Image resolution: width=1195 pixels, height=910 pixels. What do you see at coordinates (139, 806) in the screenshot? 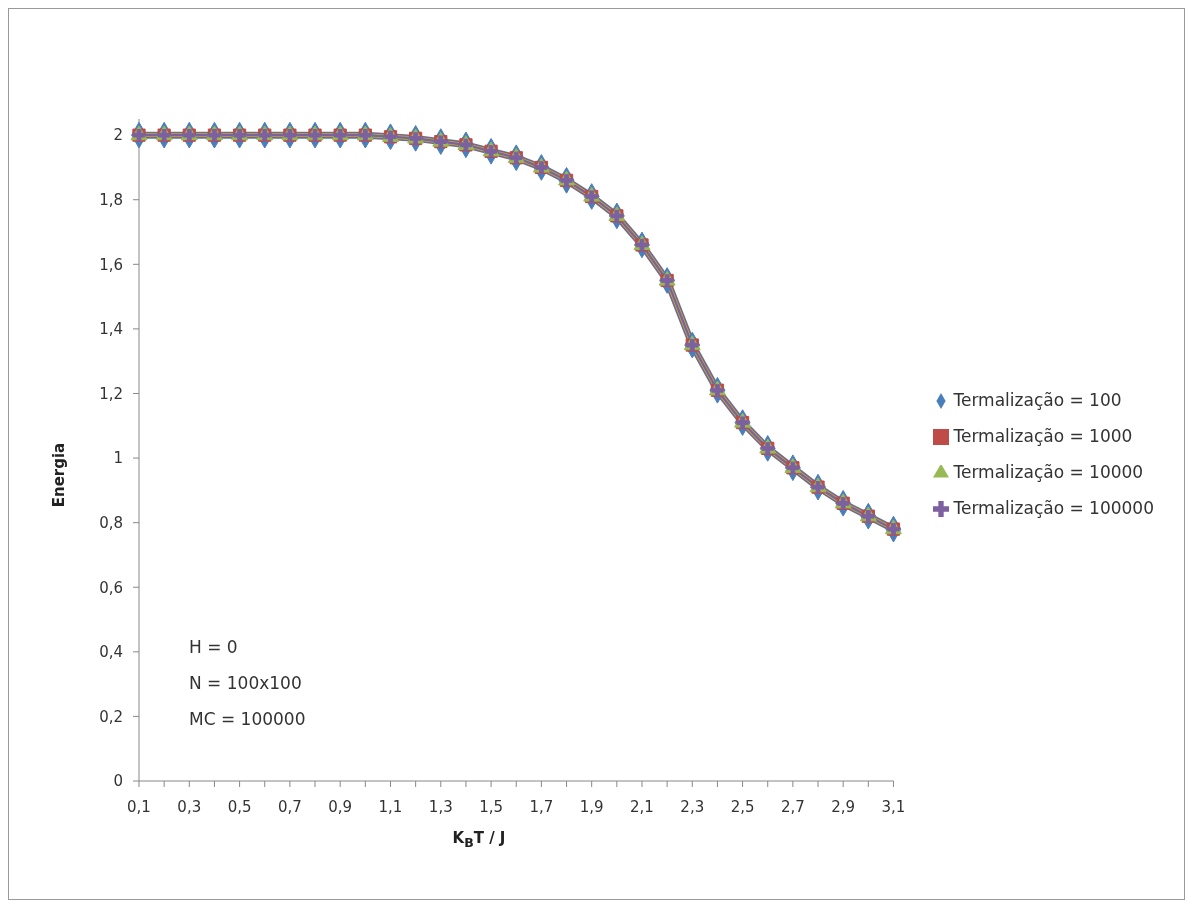
I see `x-tick-label: 0,1` at bounding box center [139, 806].